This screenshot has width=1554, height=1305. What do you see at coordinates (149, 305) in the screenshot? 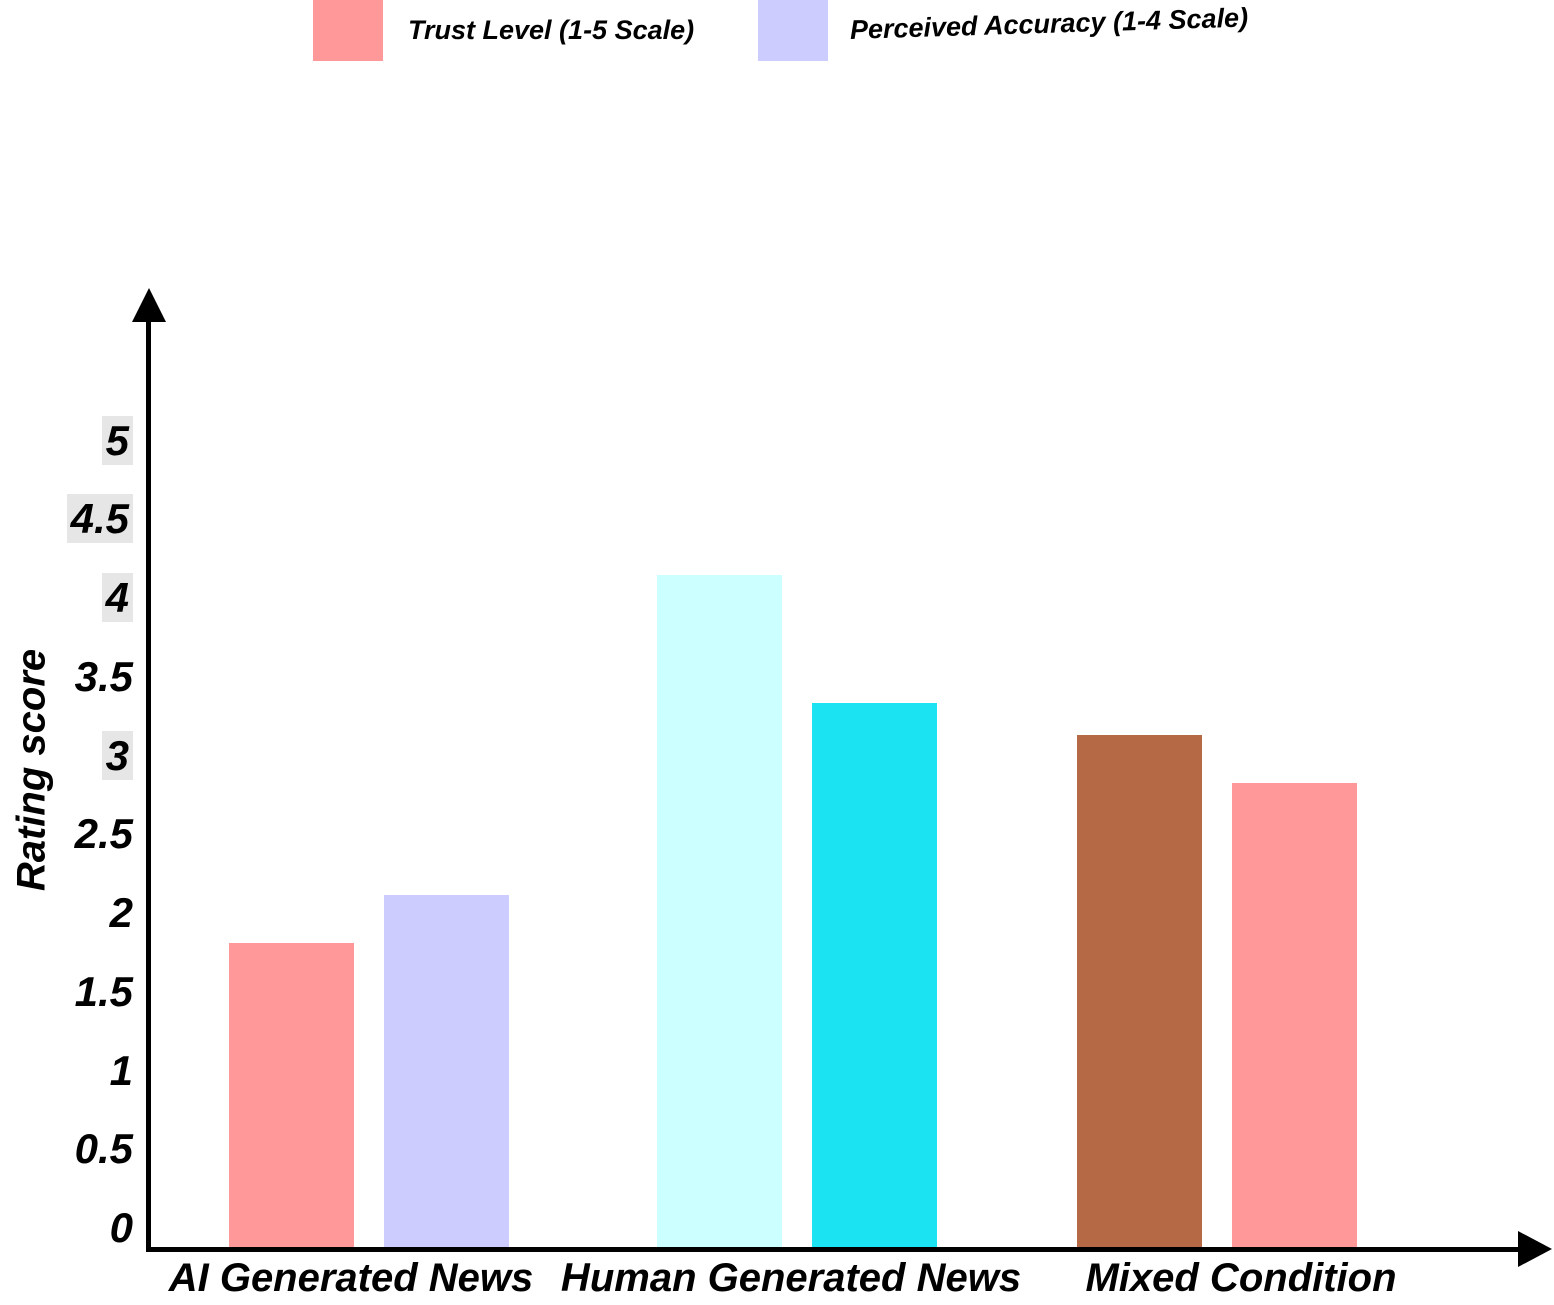
I see `y-axis-arrowhead-icon` at bounding box center [149, 305].